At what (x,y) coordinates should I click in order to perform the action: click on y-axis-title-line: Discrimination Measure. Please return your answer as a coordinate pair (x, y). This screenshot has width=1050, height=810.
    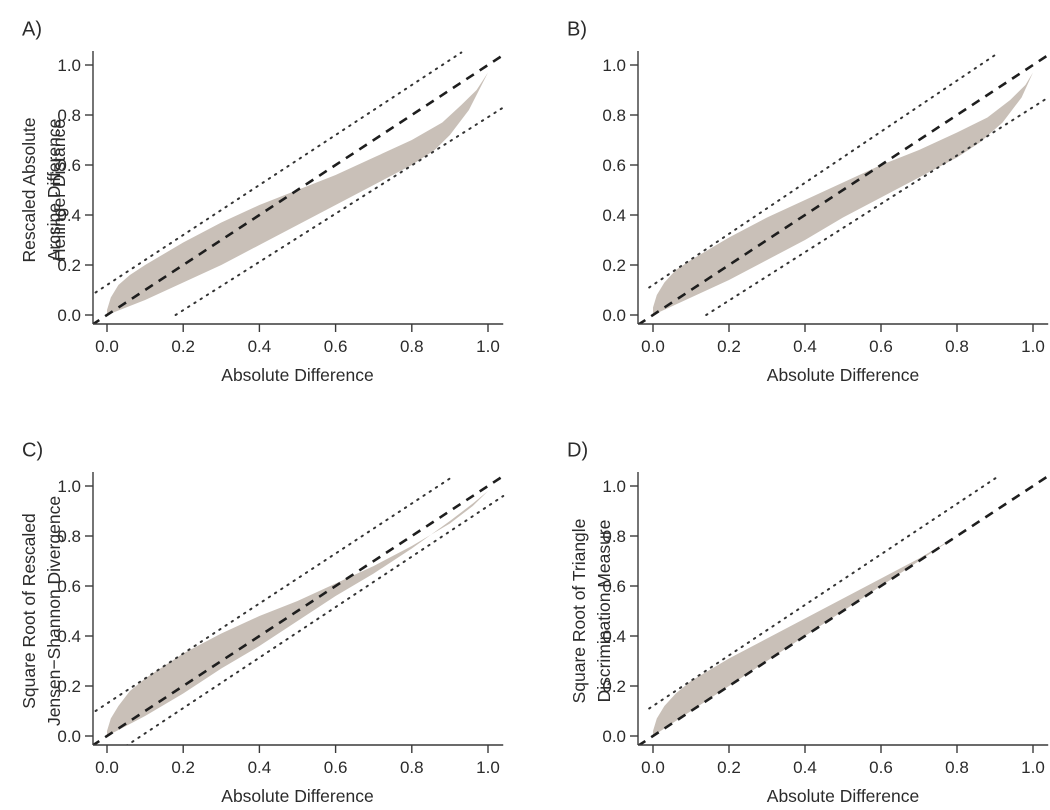
    Looking at the image, I should click on (604, 611).